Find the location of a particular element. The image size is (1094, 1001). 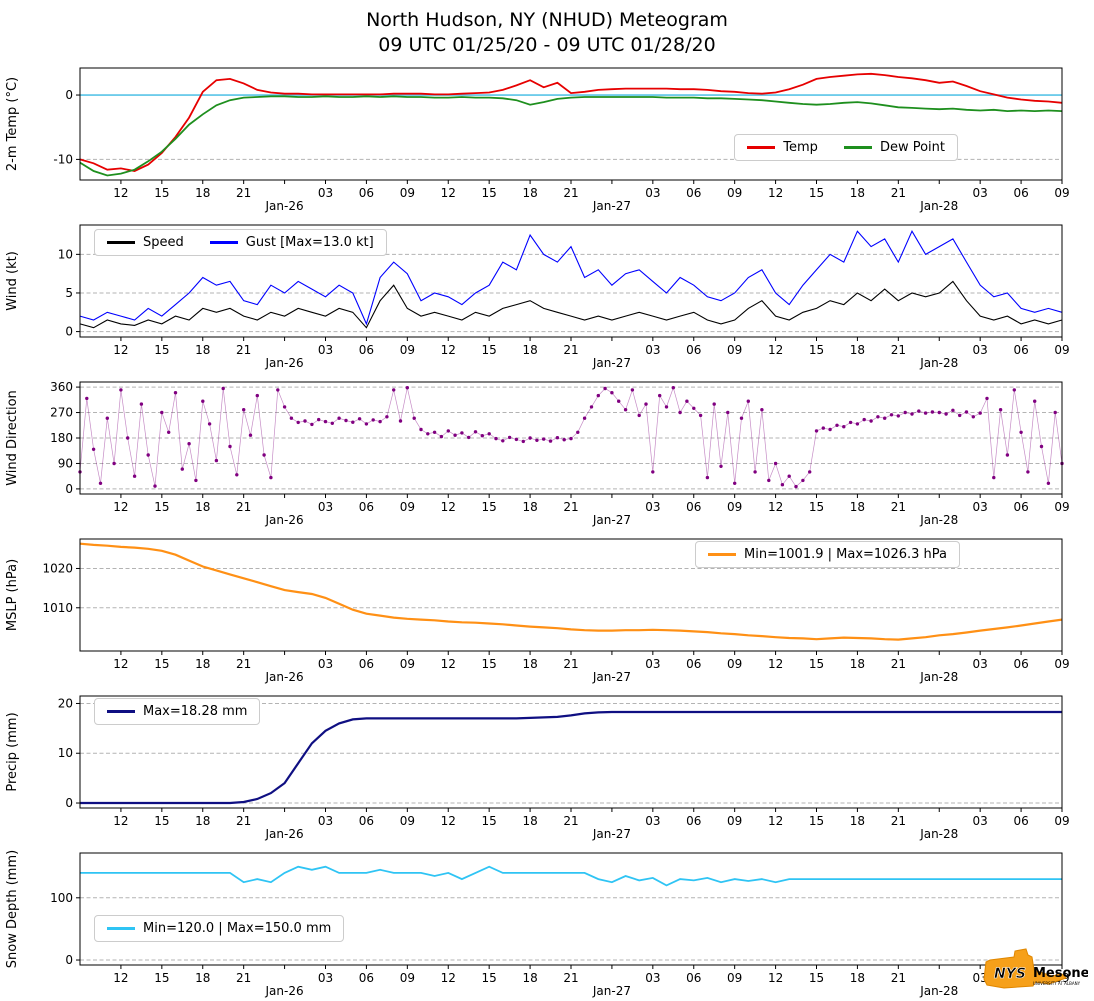

precip-ytick-label: 10 is located at coordinates (65, 753).